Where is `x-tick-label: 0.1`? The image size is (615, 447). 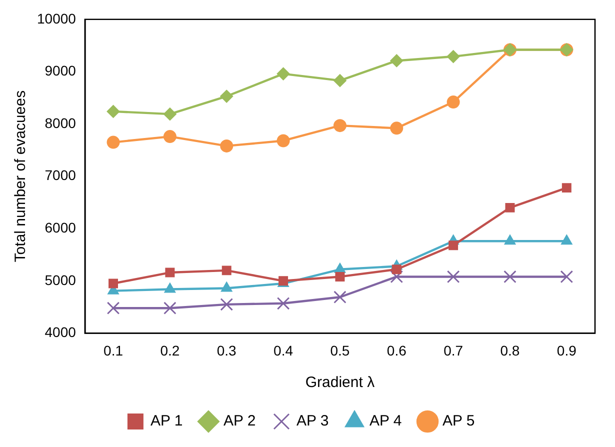
x-tick-label: 0.1 is located at coordinates (114, 350).